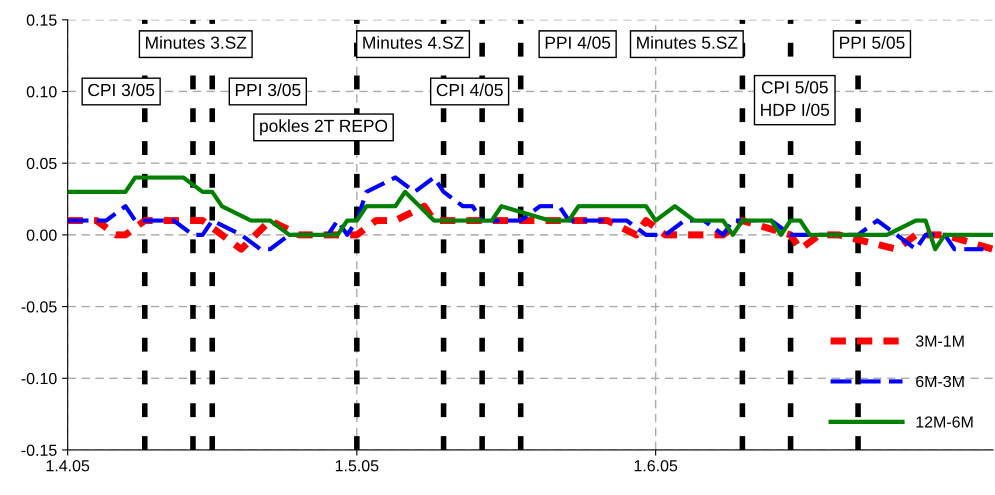 Image resolution: width=995 pixels, height=495 pixels. Describe the element at coordinates (324, 127) in the screenshot. I see `ref-line-label: pokles 2T REPO` at that location.